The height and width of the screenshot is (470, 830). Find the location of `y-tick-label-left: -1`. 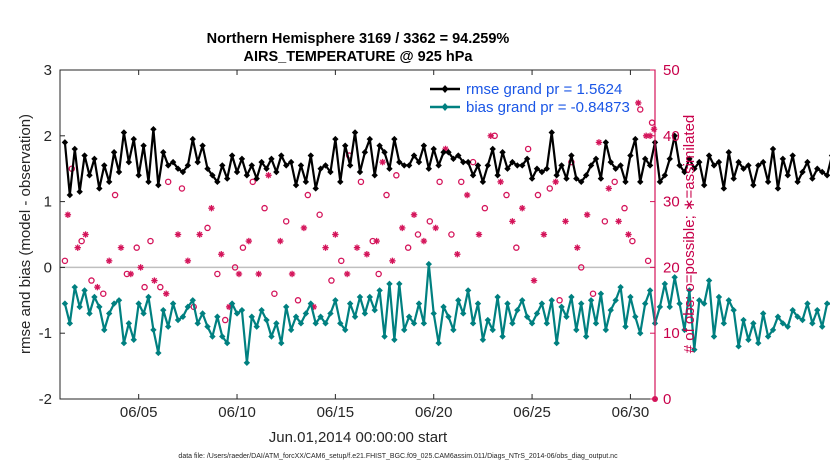

y-tick-label-left: -1 is located at coordinates (45, 333).